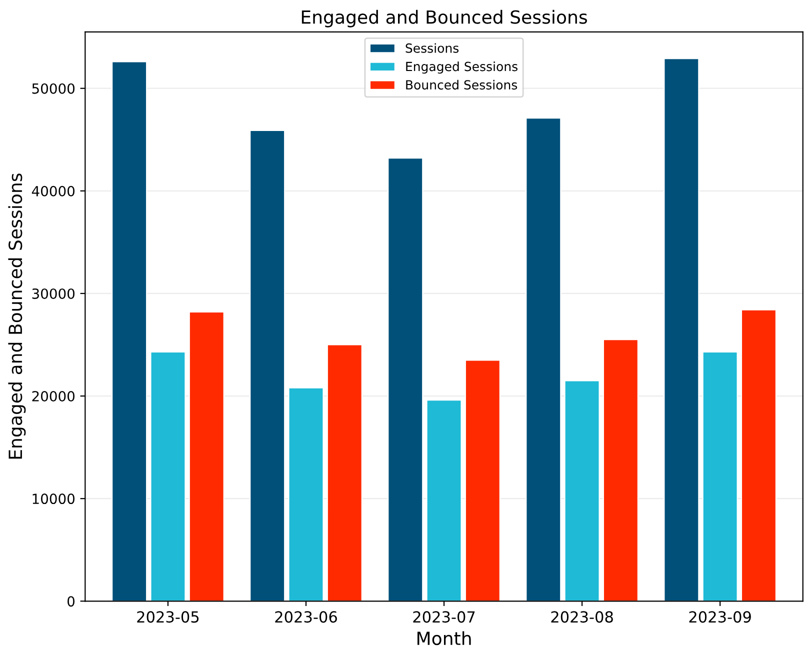 This screenshot has height=652, width=811. Describe the element at coordinates (53, 499) in the screenshot. I see `y-tick-label: 10000` at that location.